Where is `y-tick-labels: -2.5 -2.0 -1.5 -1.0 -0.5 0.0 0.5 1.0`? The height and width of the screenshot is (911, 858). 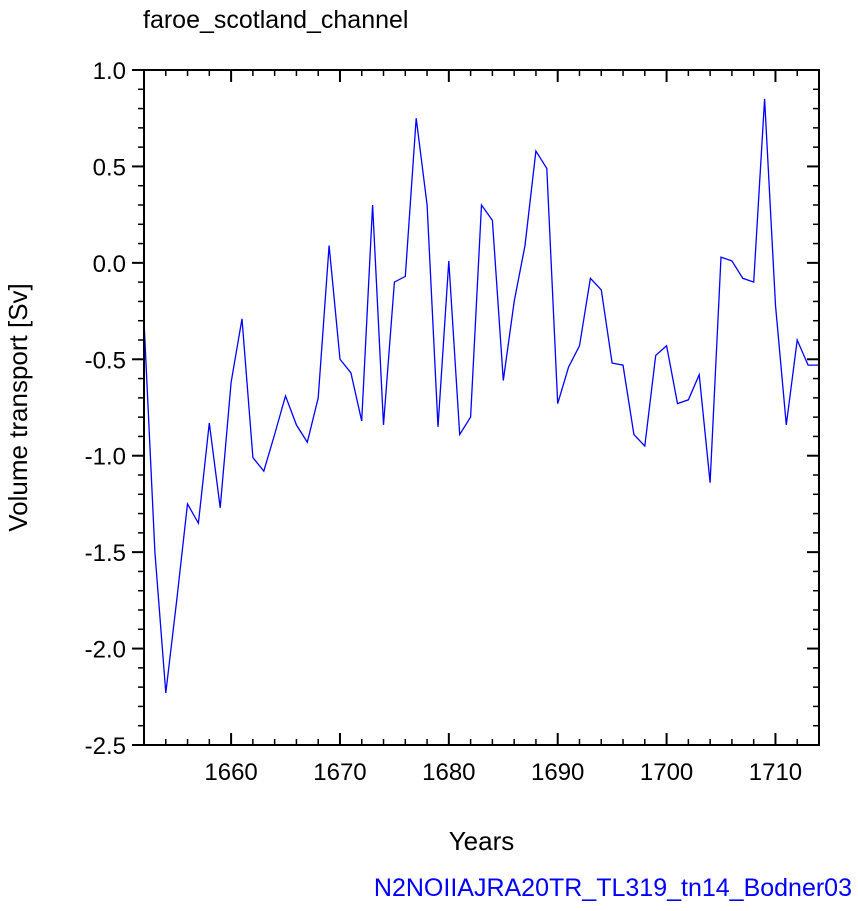 y-tick-labels: -2.5 -2.0 -1.5 -1.0 -0.5 0.0 0.5 1.0 is located at coordinates (105, 409).